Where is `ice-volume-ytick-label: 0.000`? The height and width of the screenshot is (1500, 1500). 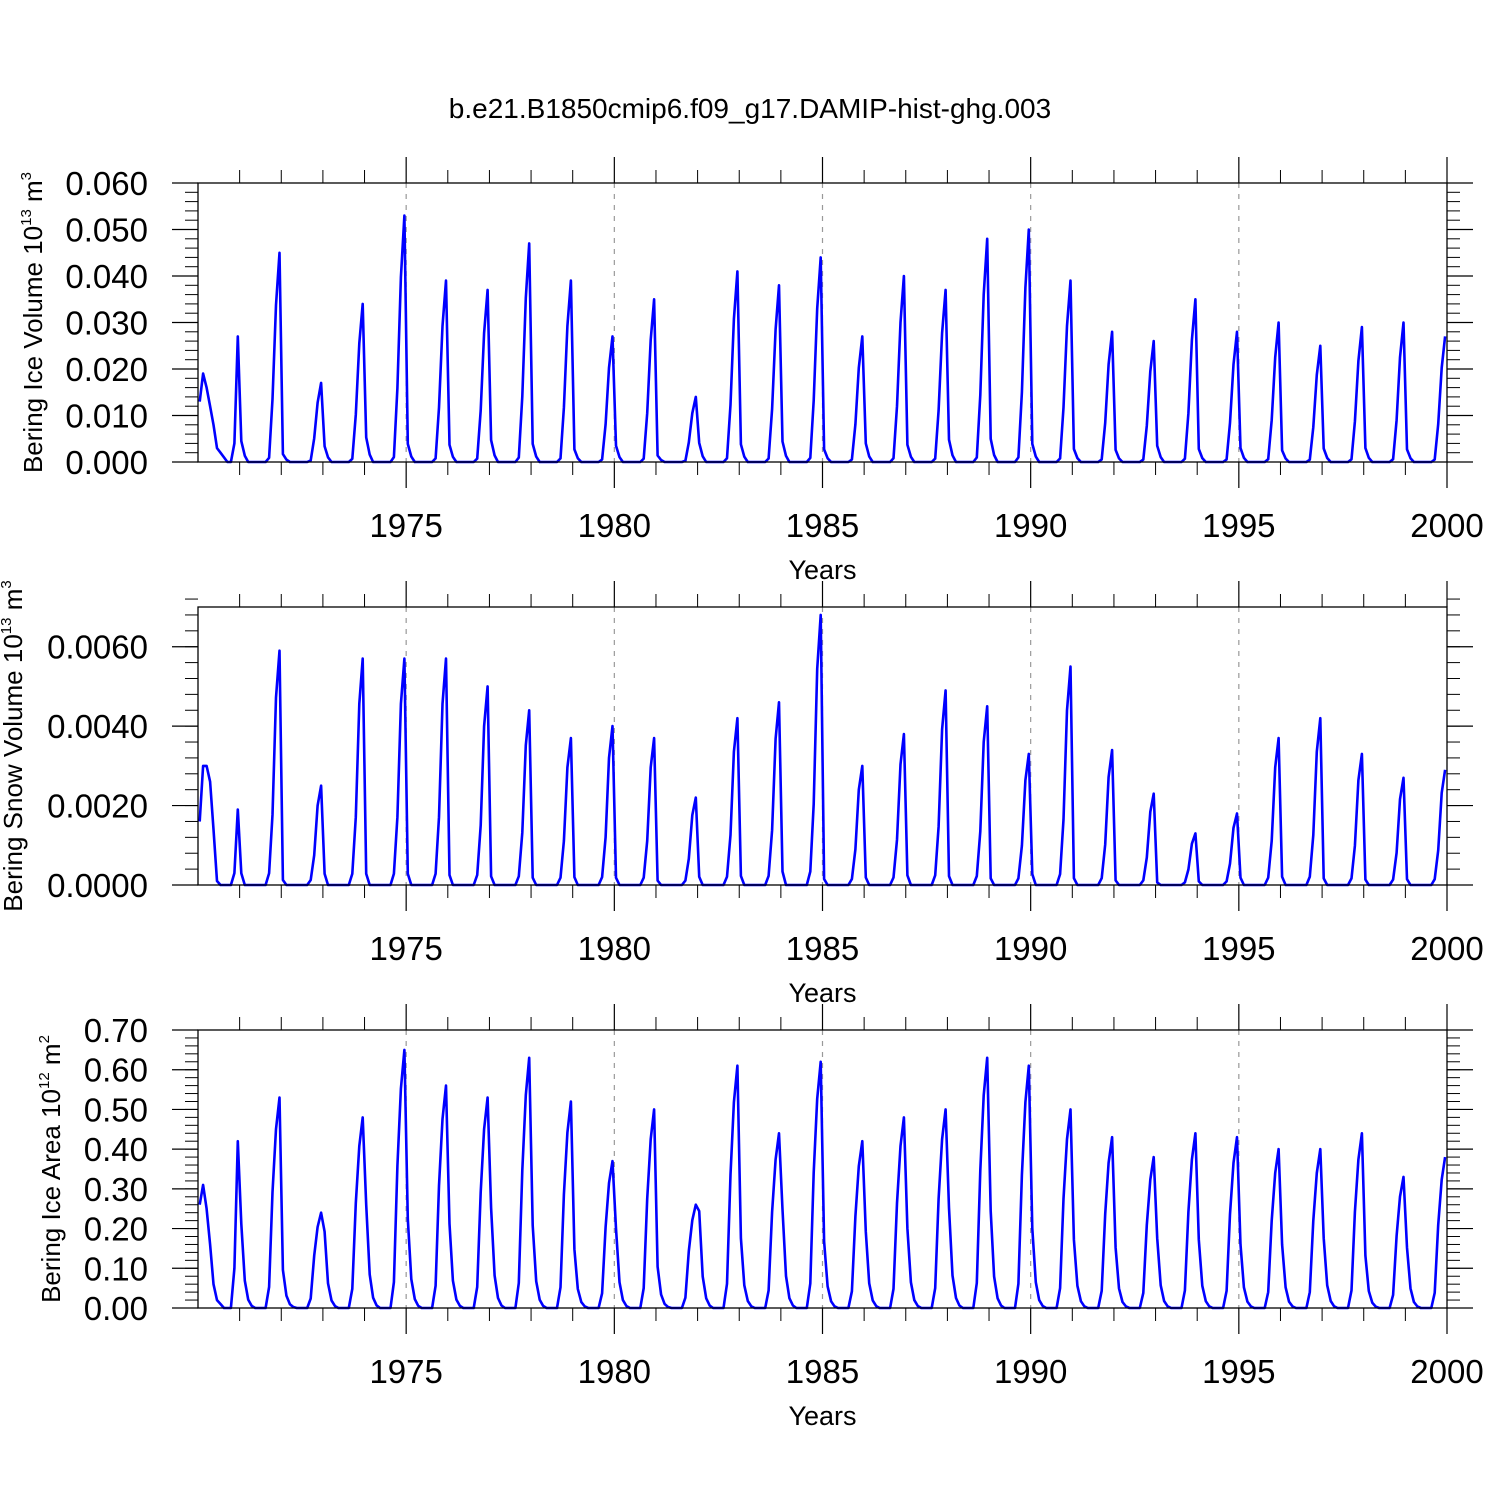 ice-volume-ytick-label: 0.000 is located at coordinates (106, 462).